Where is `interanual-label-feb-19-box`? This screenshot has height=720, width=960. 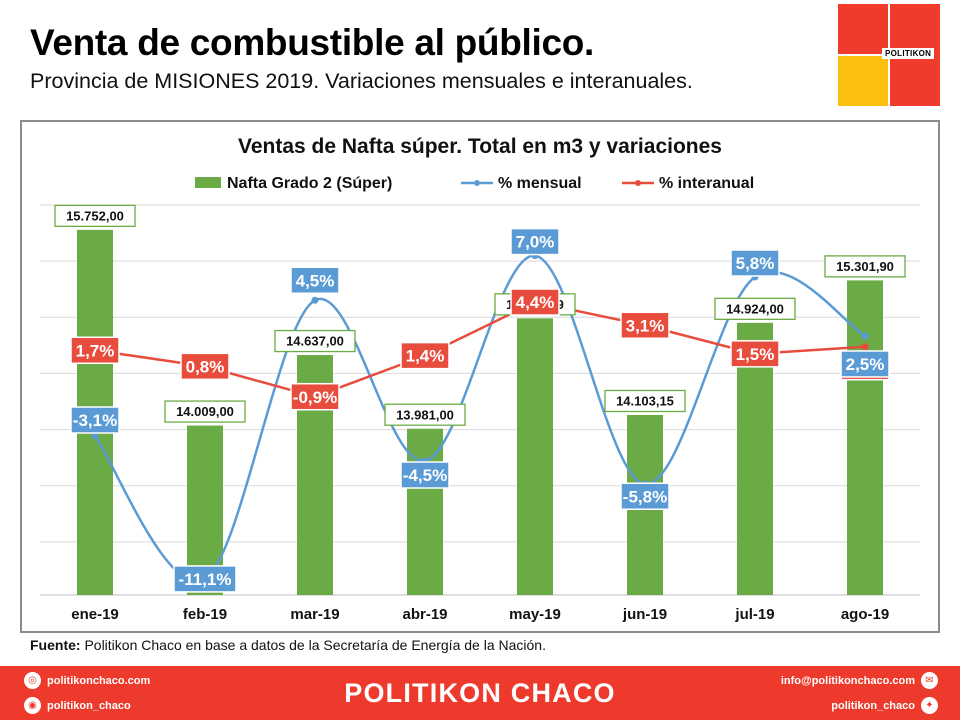
interanual-label-feb-19-box is located at coordinates (205, 366).